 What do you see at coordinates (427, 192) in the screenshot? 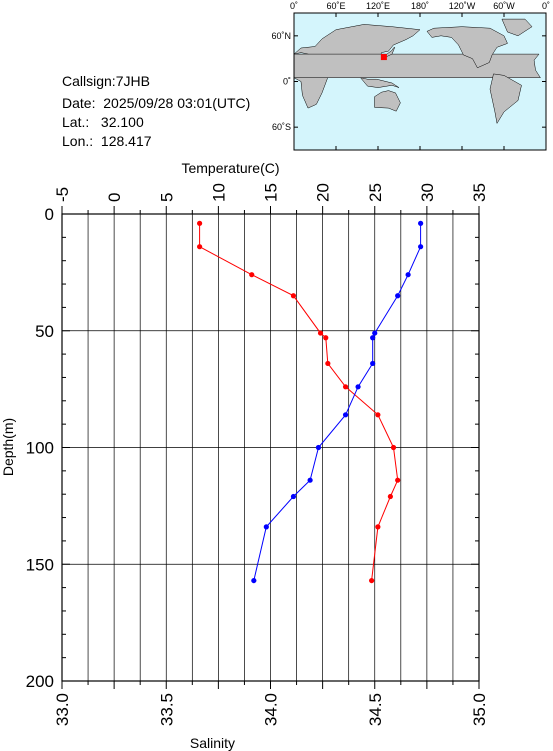
I see `temperature-tick-label: 30` at bounding box center [427, 192].